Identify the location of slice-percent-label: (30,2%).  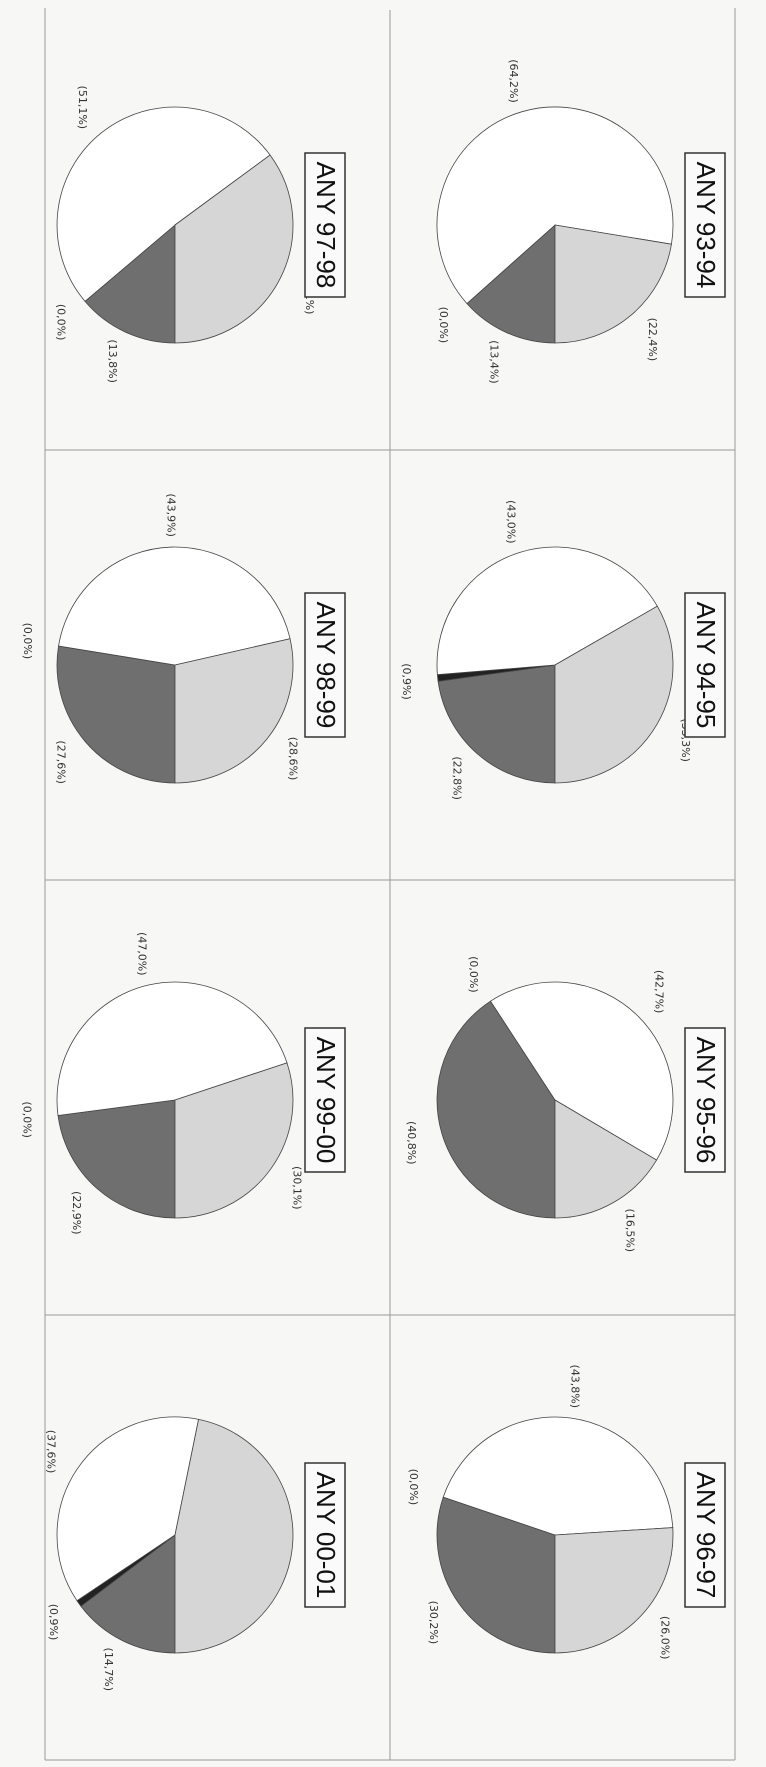
(433, 1623).